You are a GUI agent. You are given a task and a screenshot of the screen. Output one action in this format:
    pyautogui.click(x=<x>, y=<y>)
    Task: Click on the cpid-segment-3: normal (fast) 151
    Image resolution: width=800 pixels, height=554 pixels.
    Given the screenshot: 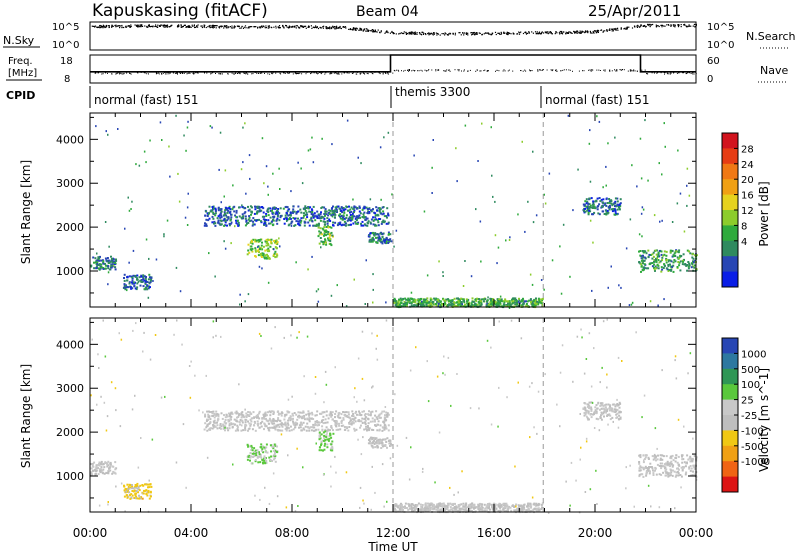 What is the action you would take?
    pyautogui.click(x=597, y=100)
    